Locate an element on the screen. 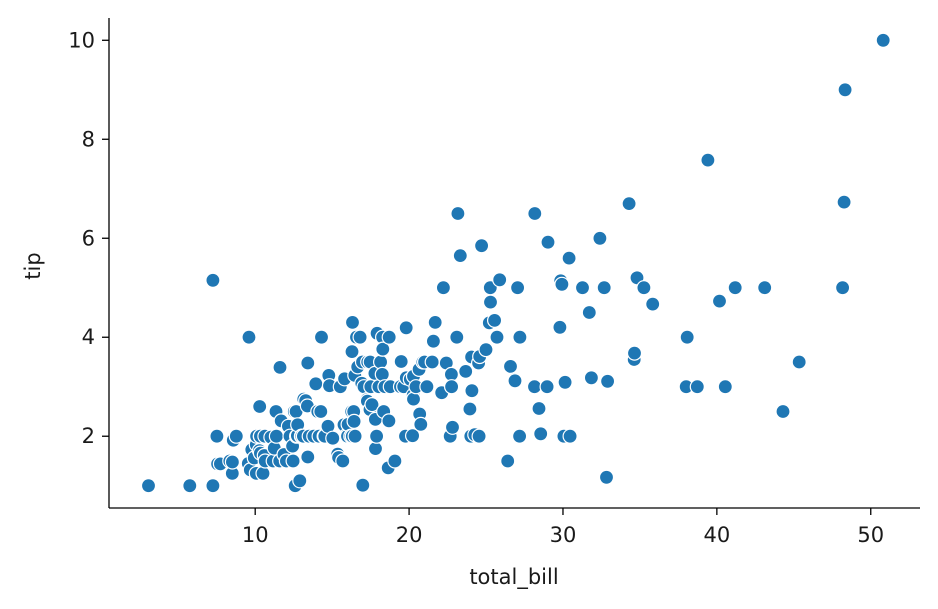 This screenshot has width=938, height=609. x-tick-label: 50 is located at coordinates (870, 535).